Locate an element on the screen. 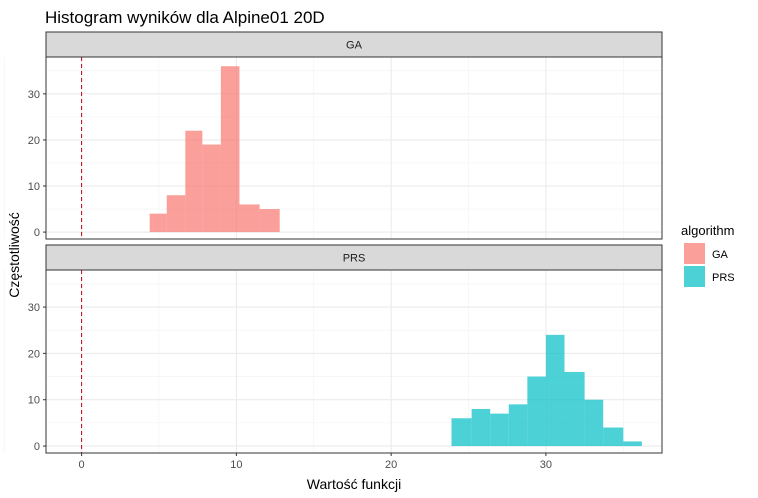 This screenshot has height=498, width=758. facet-strip-label: PRS is located at coordinates (354, 259).